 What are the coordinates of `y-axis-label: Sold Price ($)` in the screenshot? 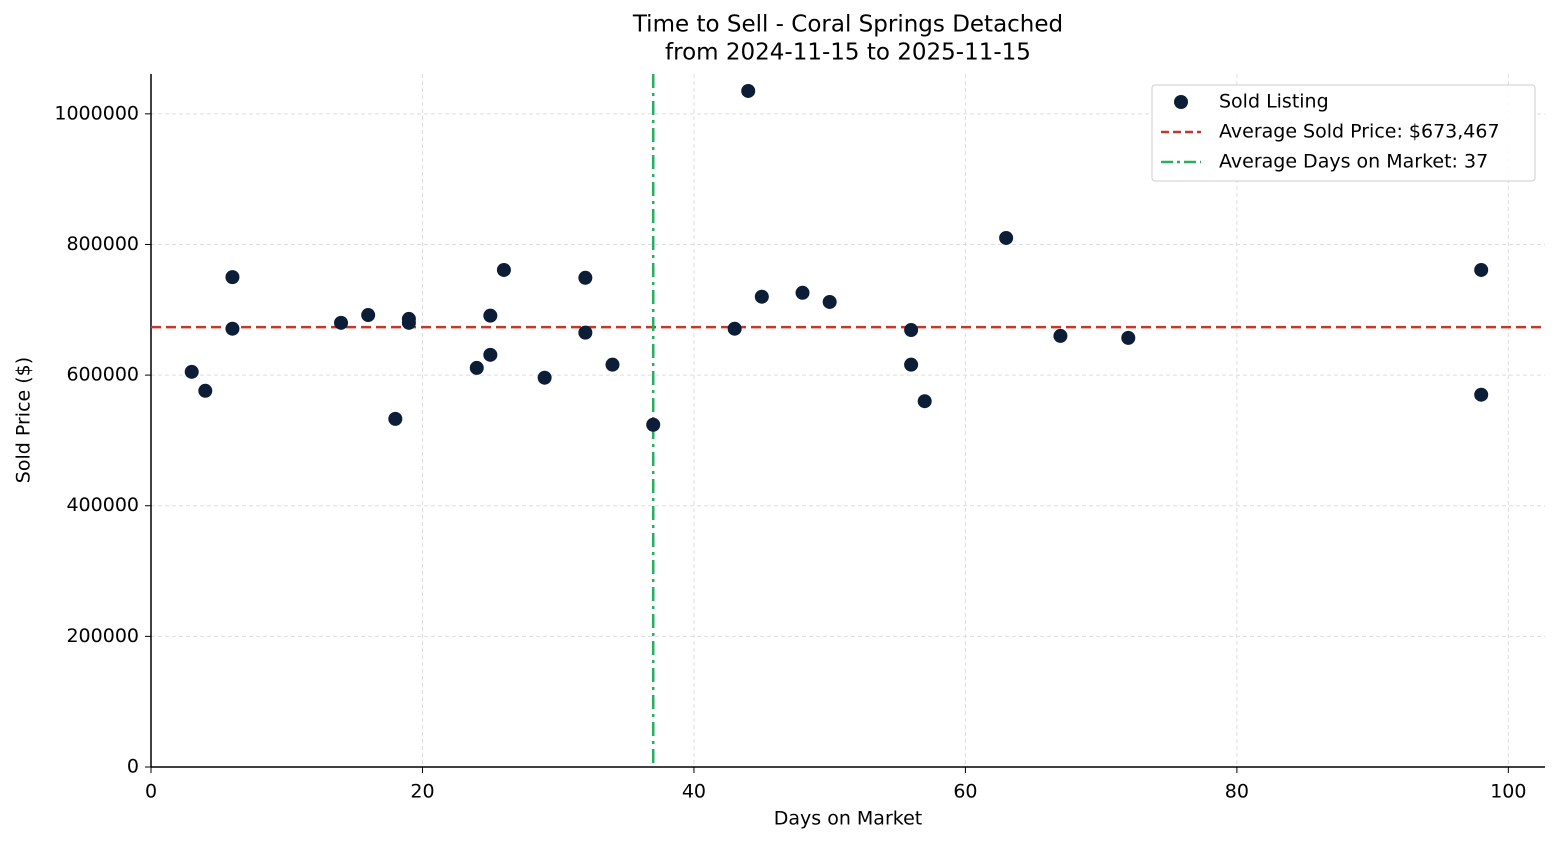 It's located at (24, 420).